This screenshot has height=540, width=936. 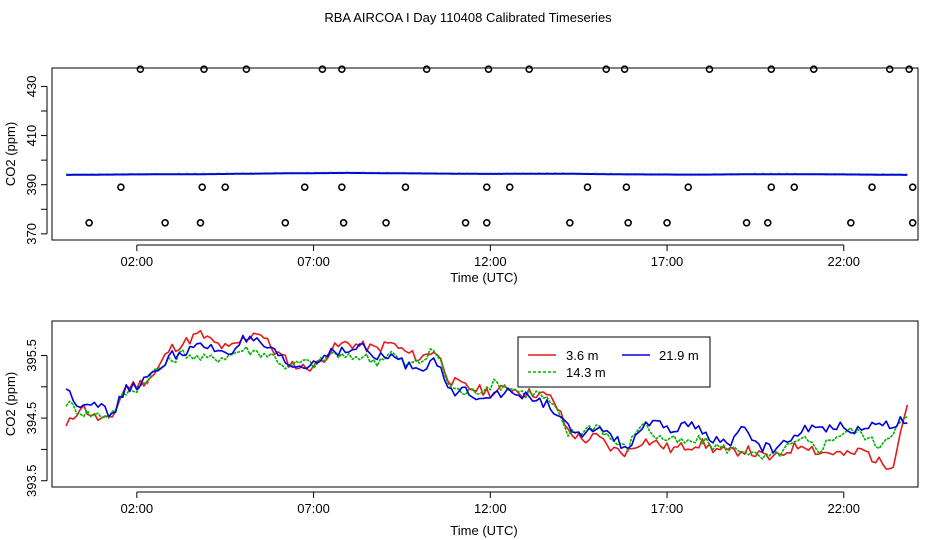 I want to click on bottom-y-axis: 393.5 394.5 395.5, so click(x=36, y=418).